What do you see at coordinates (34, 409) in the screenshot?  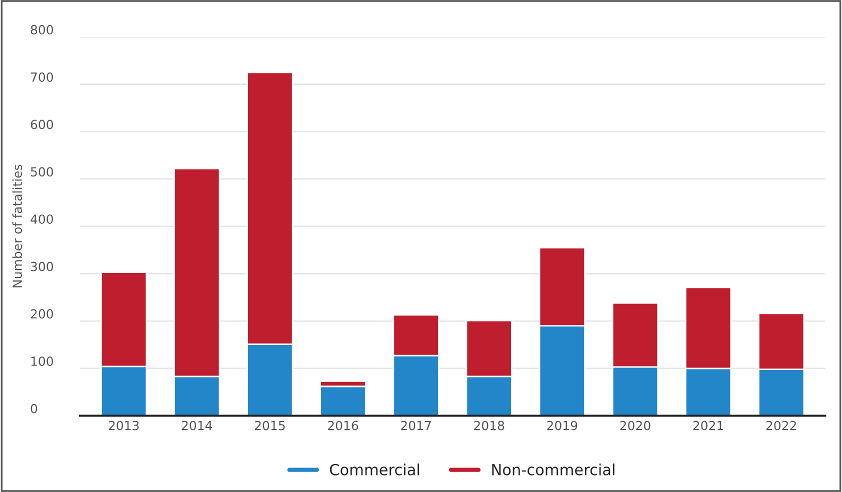 I see `y-tick-label: 0` at bounding box center [34, 409].